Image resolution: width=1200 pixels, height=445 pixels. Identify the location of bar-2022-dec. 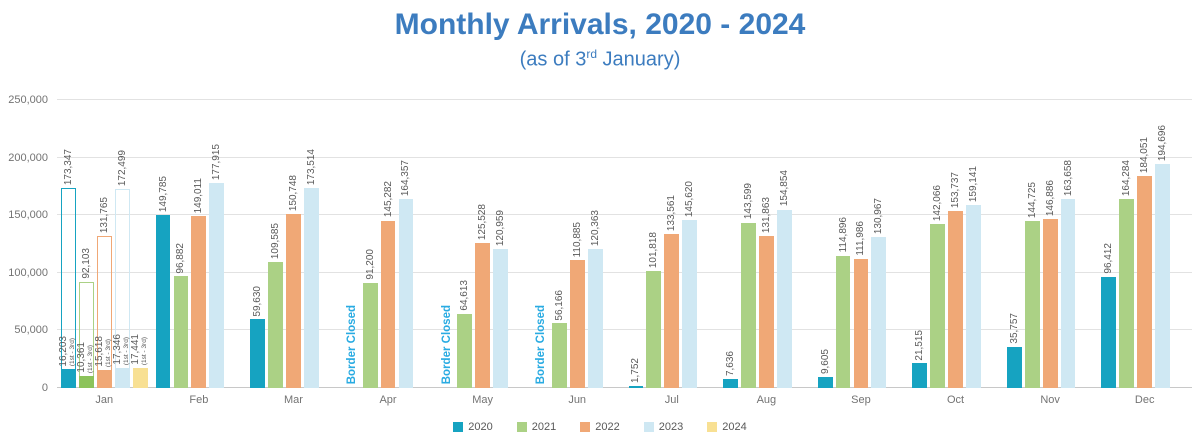
(1145, 281).